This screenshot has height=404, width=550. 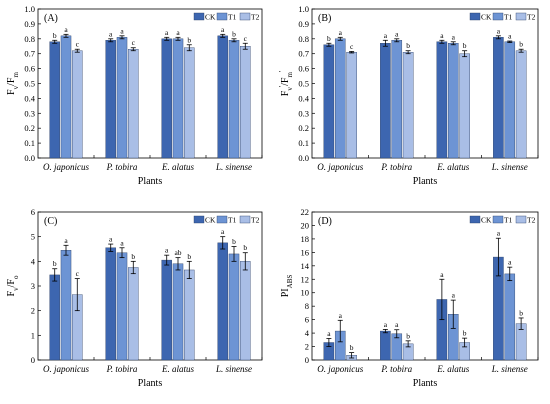 What do you see at coordinates (177, 167) in the screenshot?
I see `x-tick-label: E. alatus` at bounding box center [177, 167].